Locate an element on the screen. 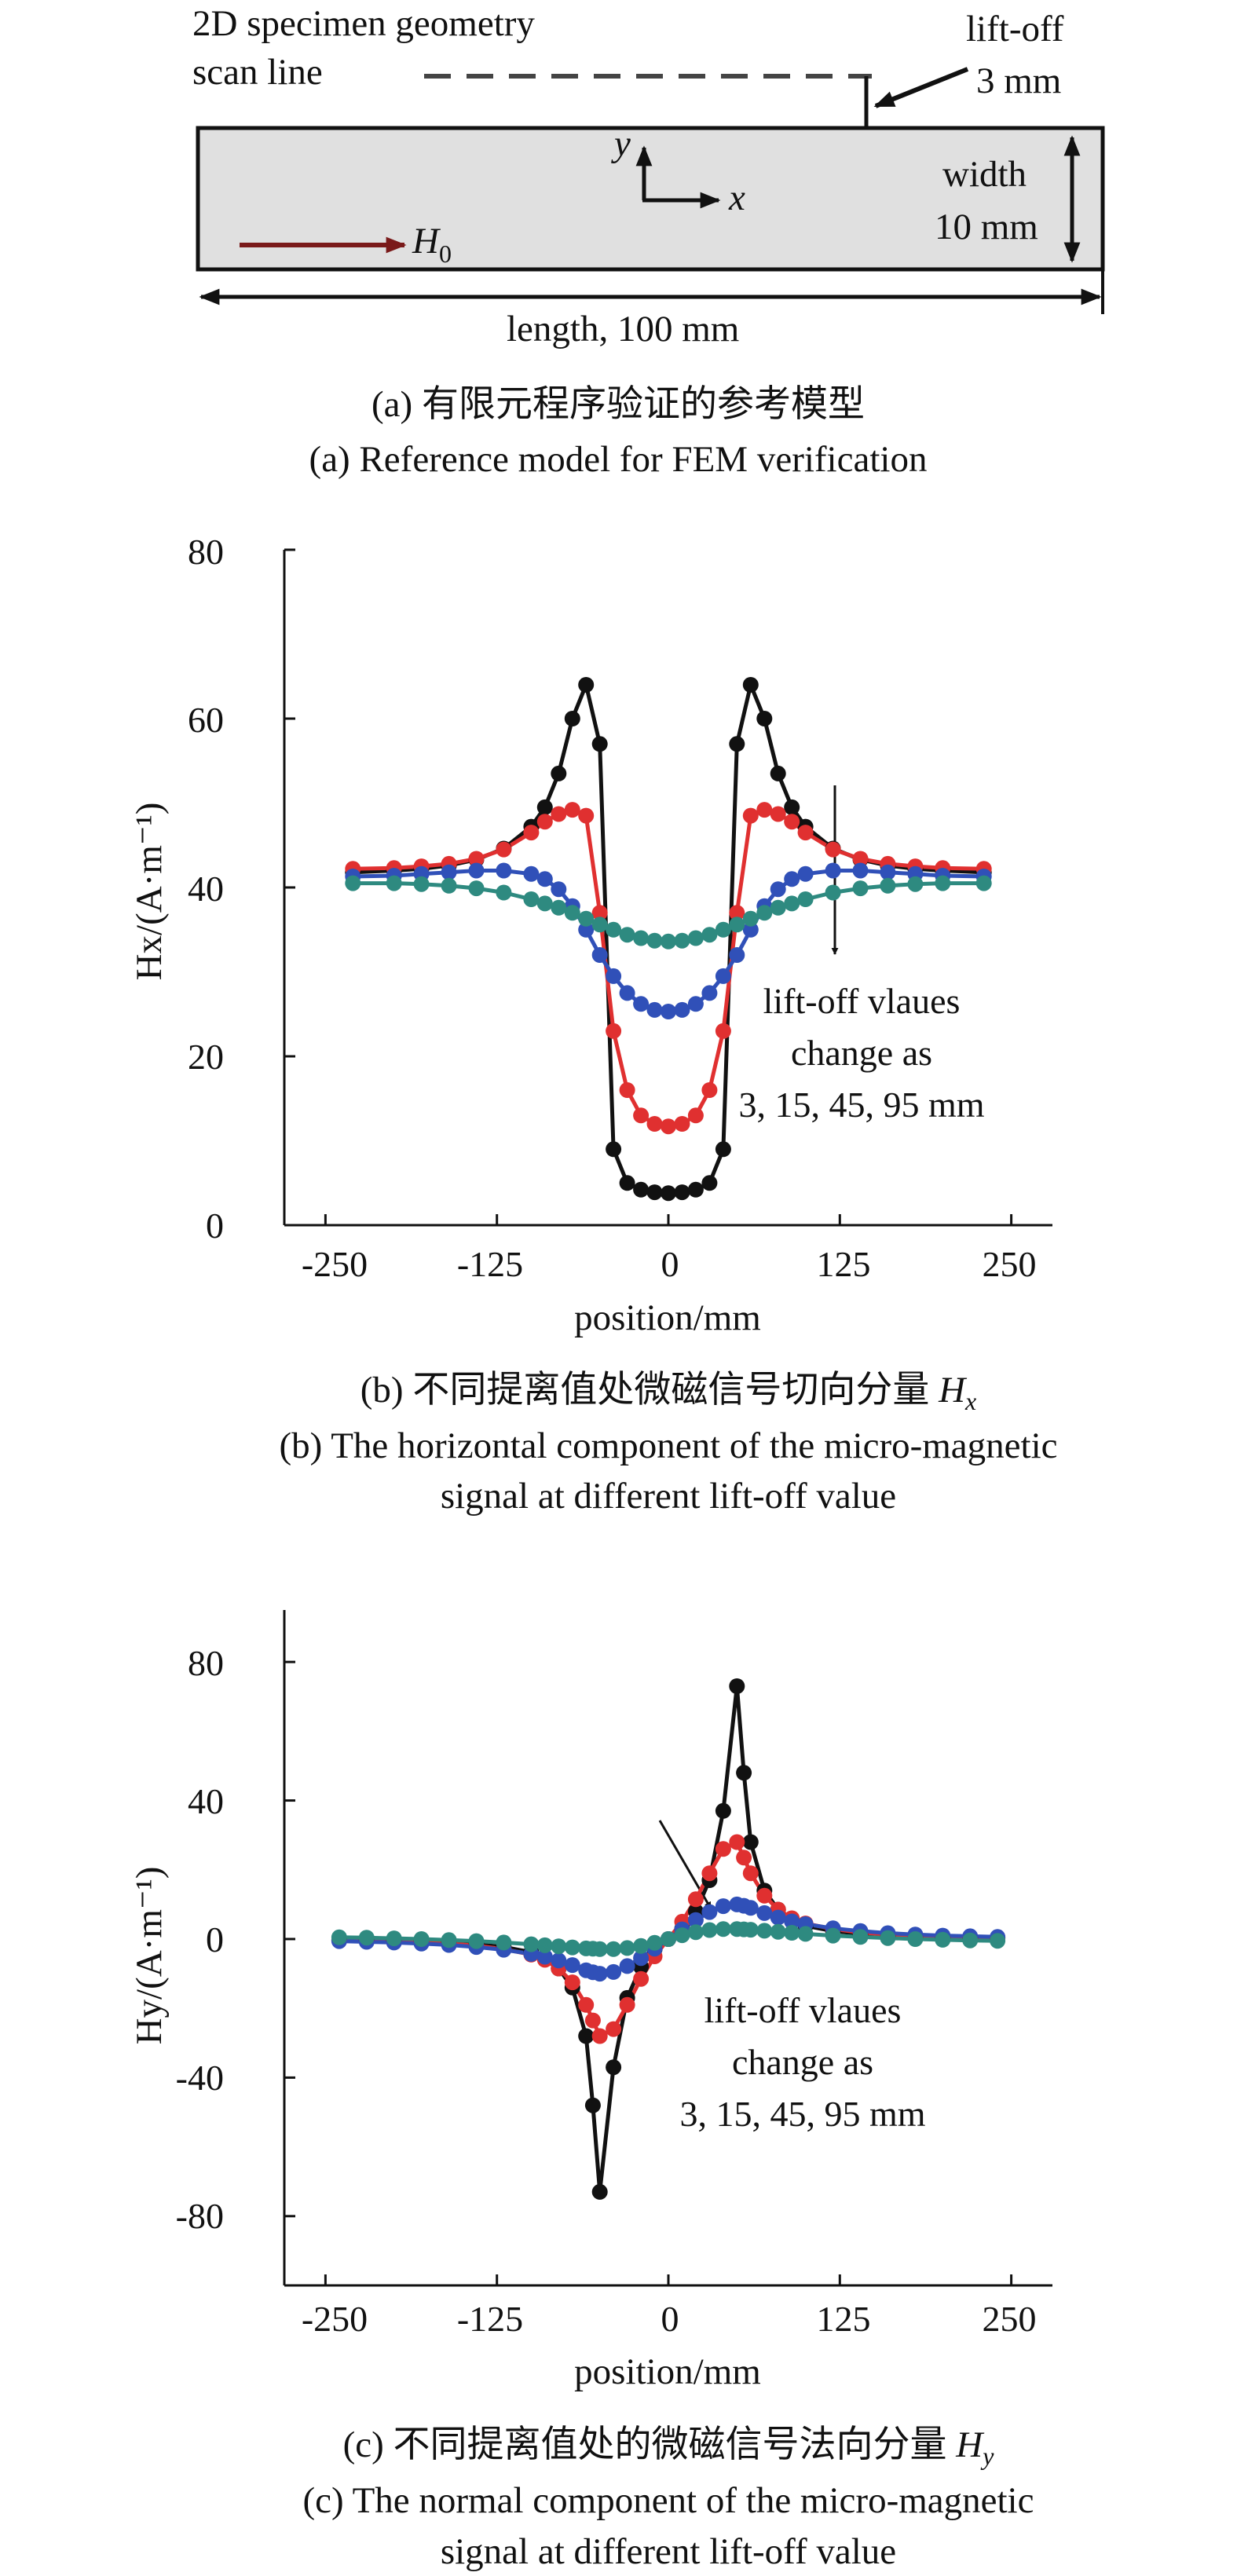 This screenshot has width=1237, height=2576. axis-y-label: y is located at coordinates (621, 144).